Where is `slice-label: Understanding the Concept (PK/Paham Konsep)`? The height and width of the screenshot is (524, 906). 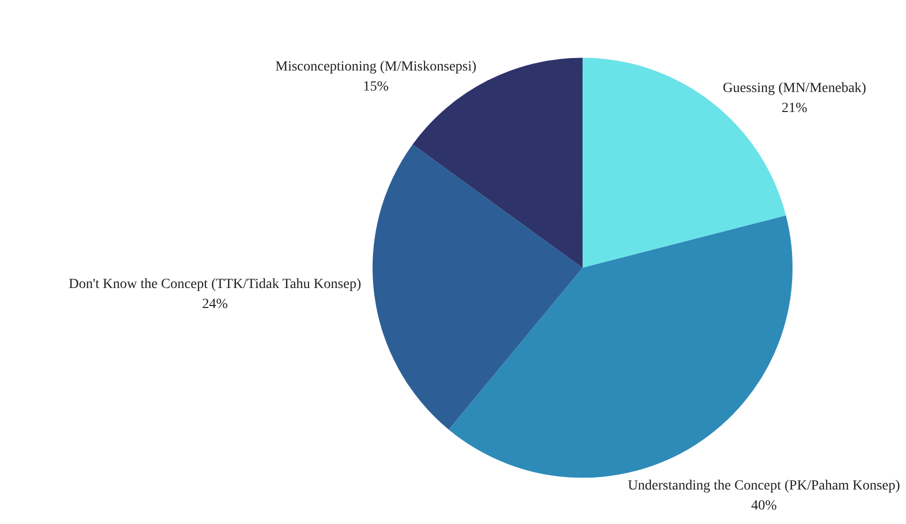 slice-label: Understanding the Concept (PK/Paham Konsep) is located at coordinates (764, 486).